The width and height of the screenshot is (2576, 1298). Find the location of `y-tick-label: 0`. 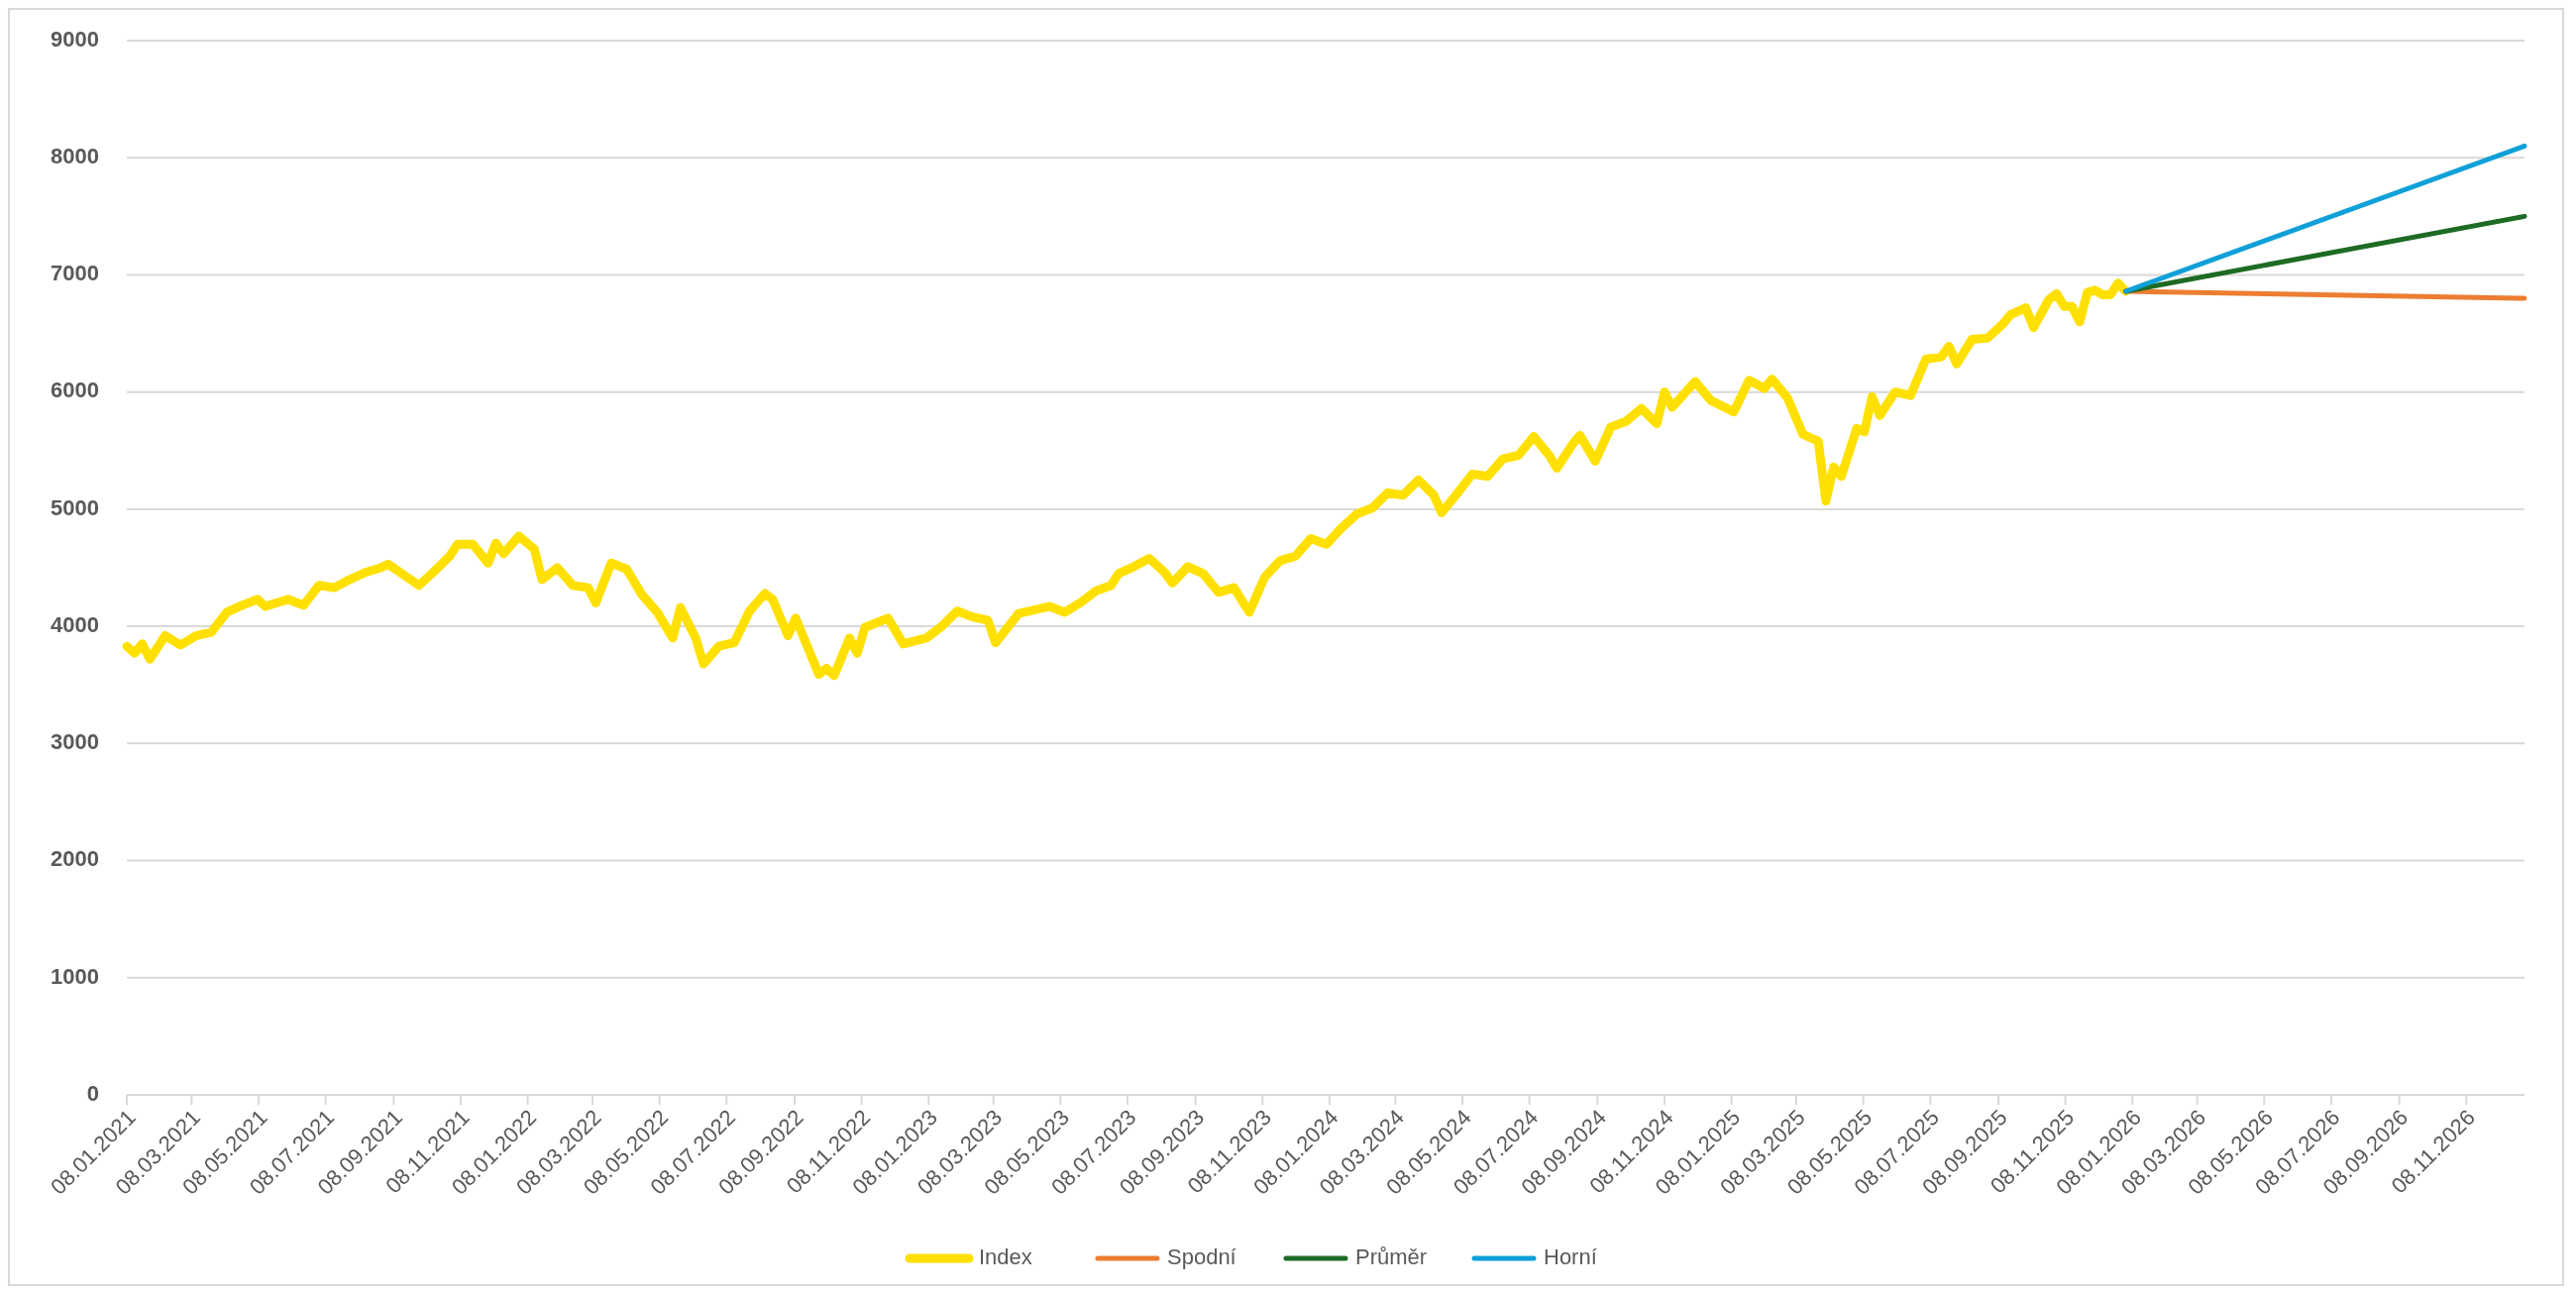

y-tick-label: 0 is located at coordinates (92, 1093).